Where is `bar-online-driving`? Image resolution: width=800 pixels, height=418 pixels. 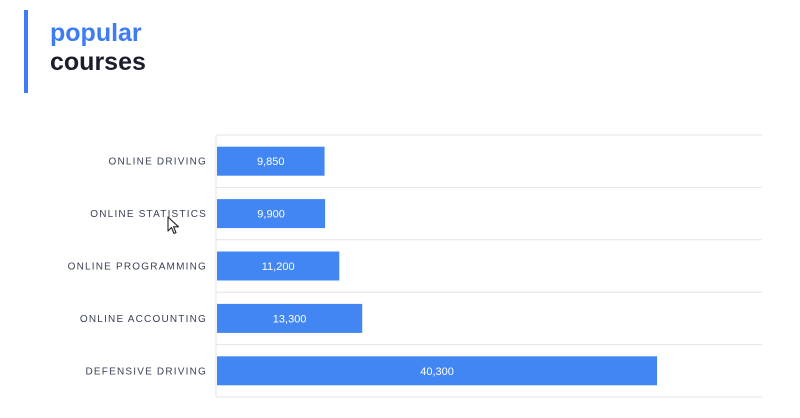 bar-online-driving is located at coordinates (271, 161).